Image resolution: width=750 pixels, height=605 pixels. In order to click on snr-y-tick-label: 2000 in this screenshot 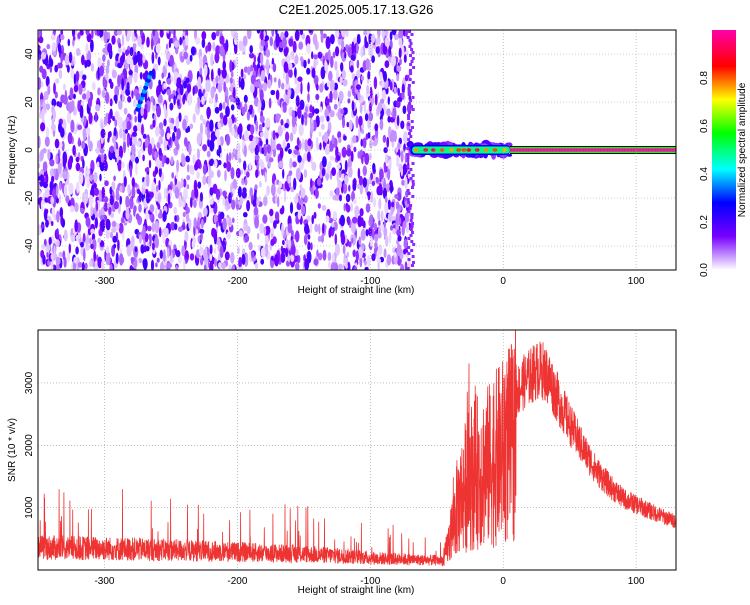, I will do `click(29, 445)`.